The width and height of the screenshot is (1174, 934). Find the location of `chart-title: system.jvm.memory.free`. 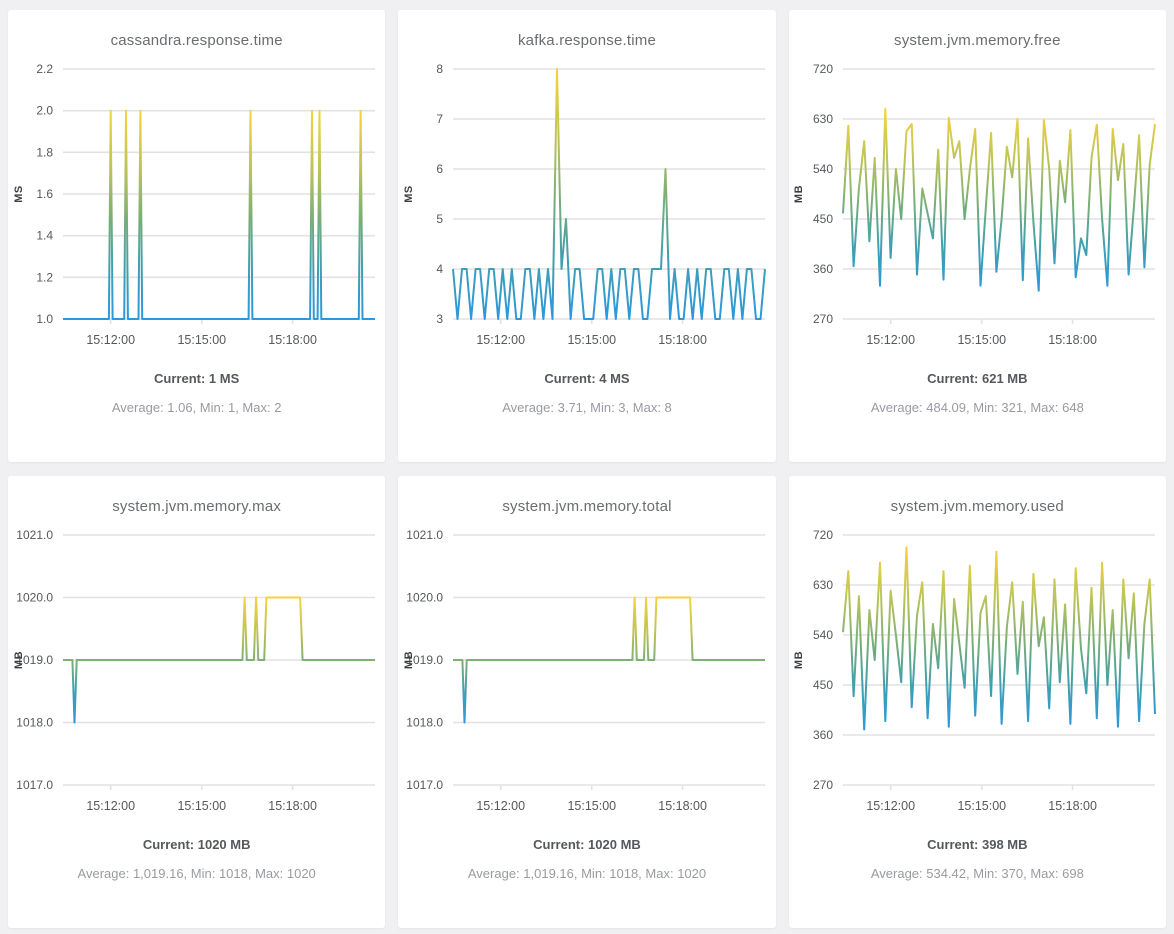

chart-title: system.jvm.memory.free is located at coordinates (977, 40).